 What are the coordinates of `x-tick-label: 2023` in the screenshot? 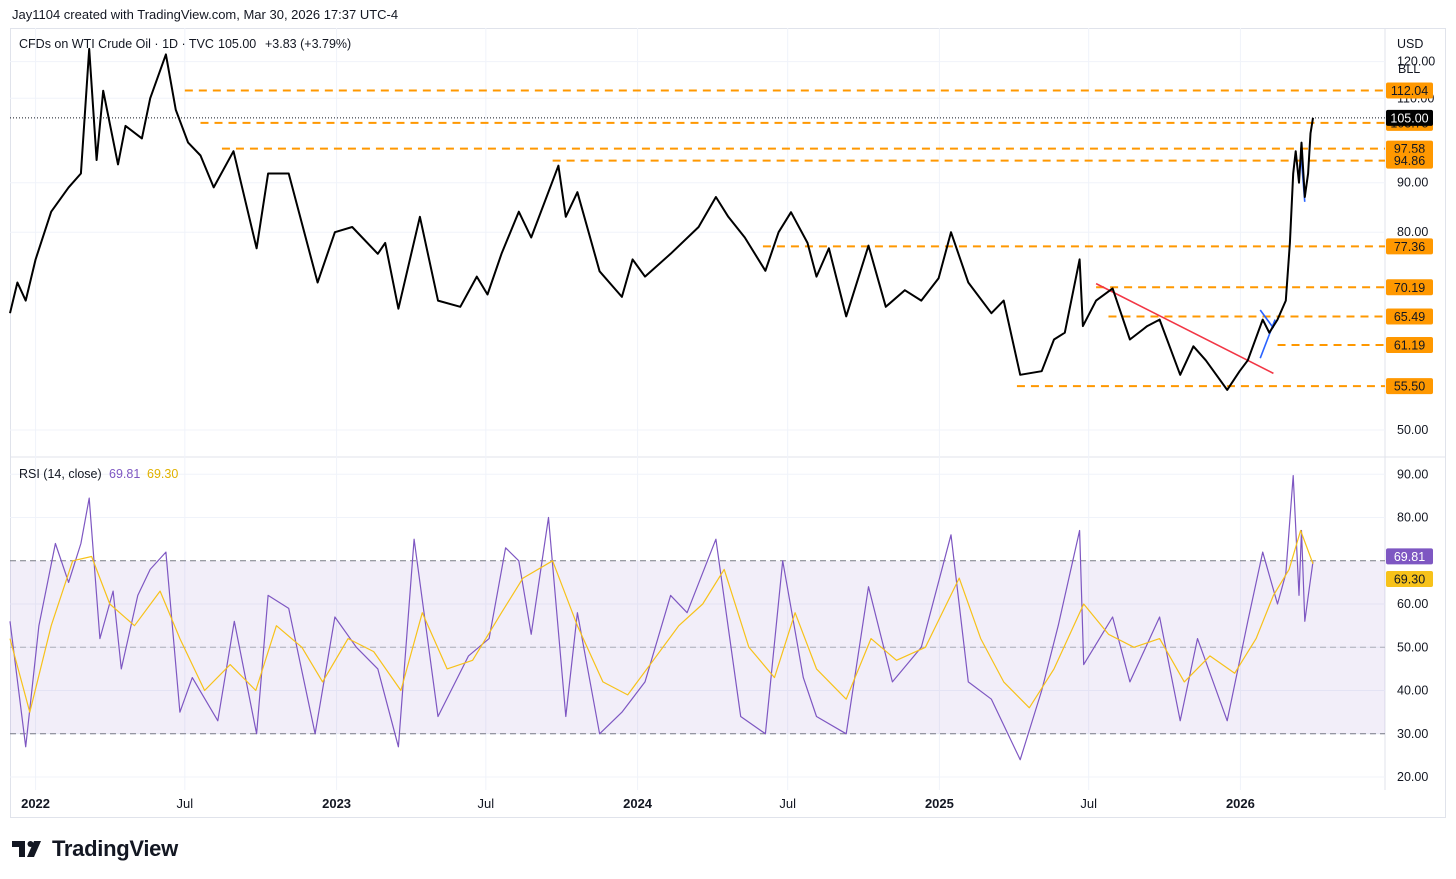 It's located at (336, 803).